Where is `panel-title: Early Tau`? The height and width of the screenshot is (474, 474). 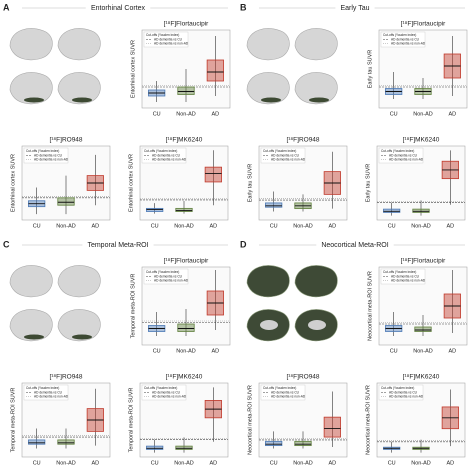 panel-title: Early Tau is located at coordinates (354, 8).